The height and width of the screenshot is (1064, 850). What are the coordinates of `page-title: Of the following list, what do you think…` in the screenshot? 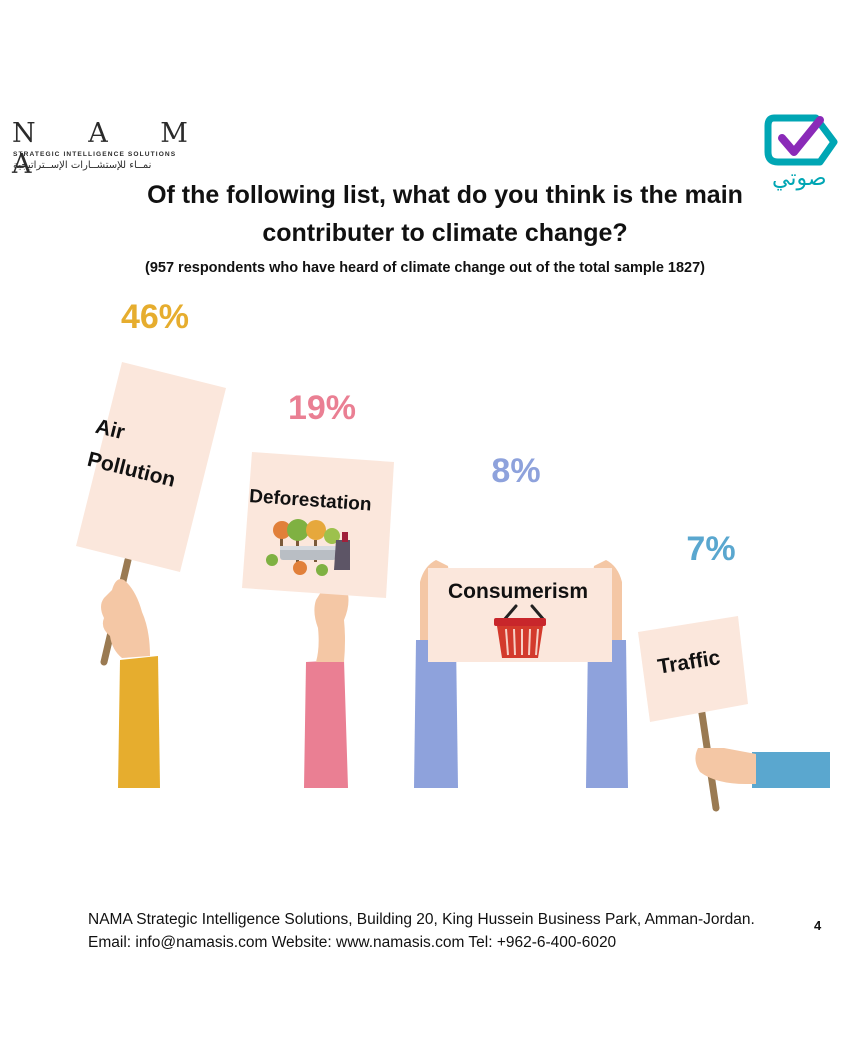 It's located at (445, 214).